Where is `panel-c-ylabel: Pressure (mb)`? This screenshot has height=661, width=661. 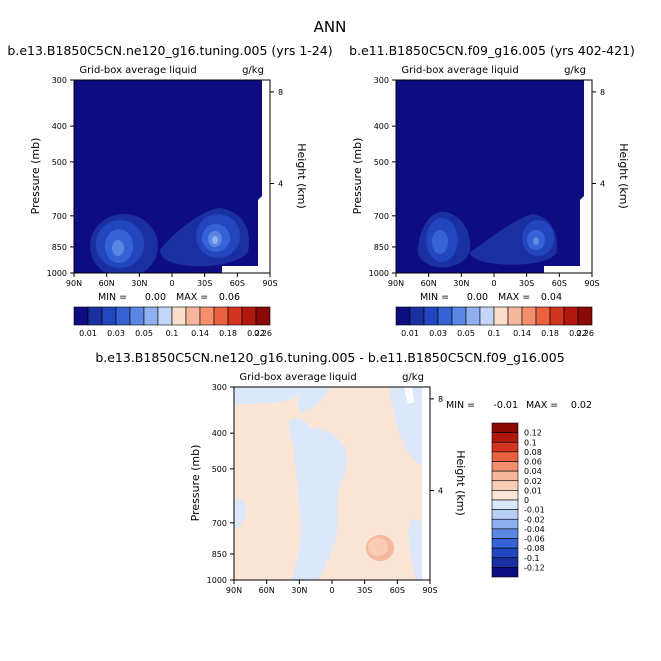
panel-c-ylabel: Pressure (mb) is located at coordinates (195, 483).